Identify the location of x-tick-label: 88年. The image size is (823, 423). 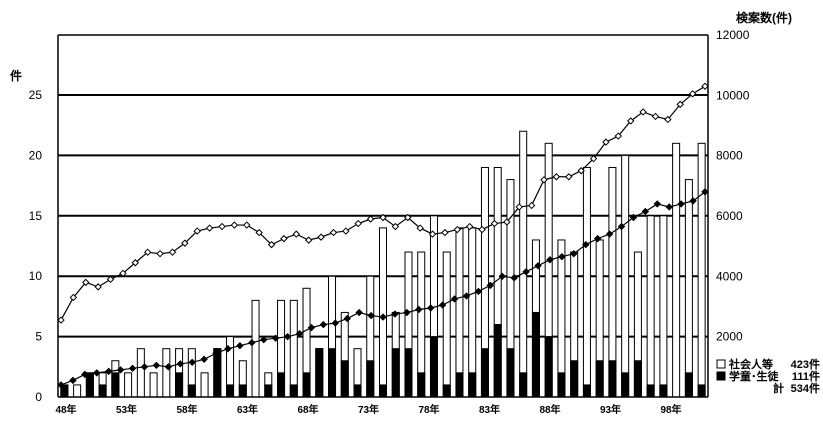
(549, 409).